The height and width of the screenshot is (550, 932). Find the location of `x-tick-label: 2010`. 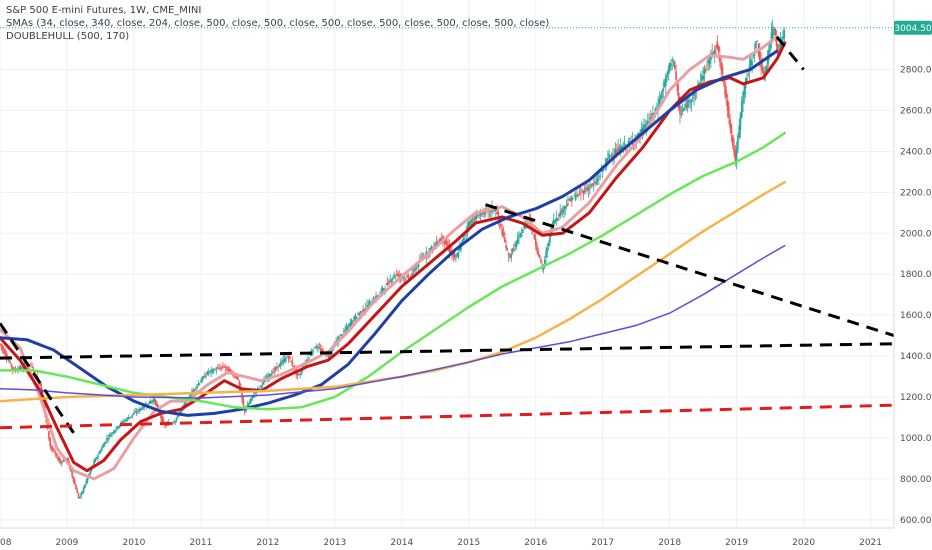

x-tick-label: 2010 is located at coordinates (133, 543).